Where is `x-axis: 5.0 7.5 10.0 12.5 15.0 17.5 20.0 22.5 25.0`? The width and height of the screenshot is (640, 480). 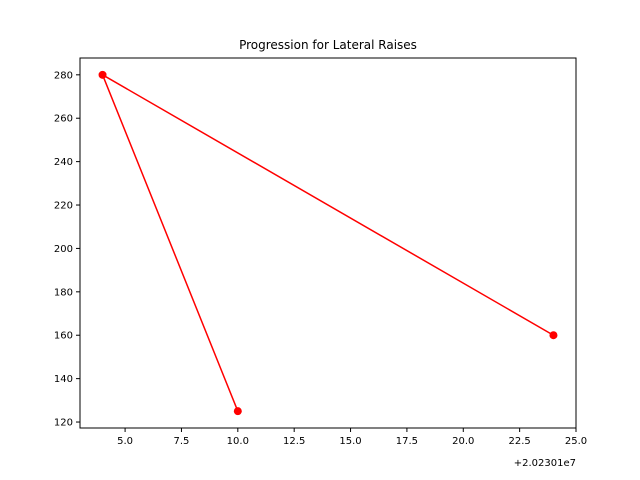
x-axis: 5.0 7.5 10.0 12.5 15.0 17.5 20.0 22.5 25.0 is located at coordinates (352, 437).